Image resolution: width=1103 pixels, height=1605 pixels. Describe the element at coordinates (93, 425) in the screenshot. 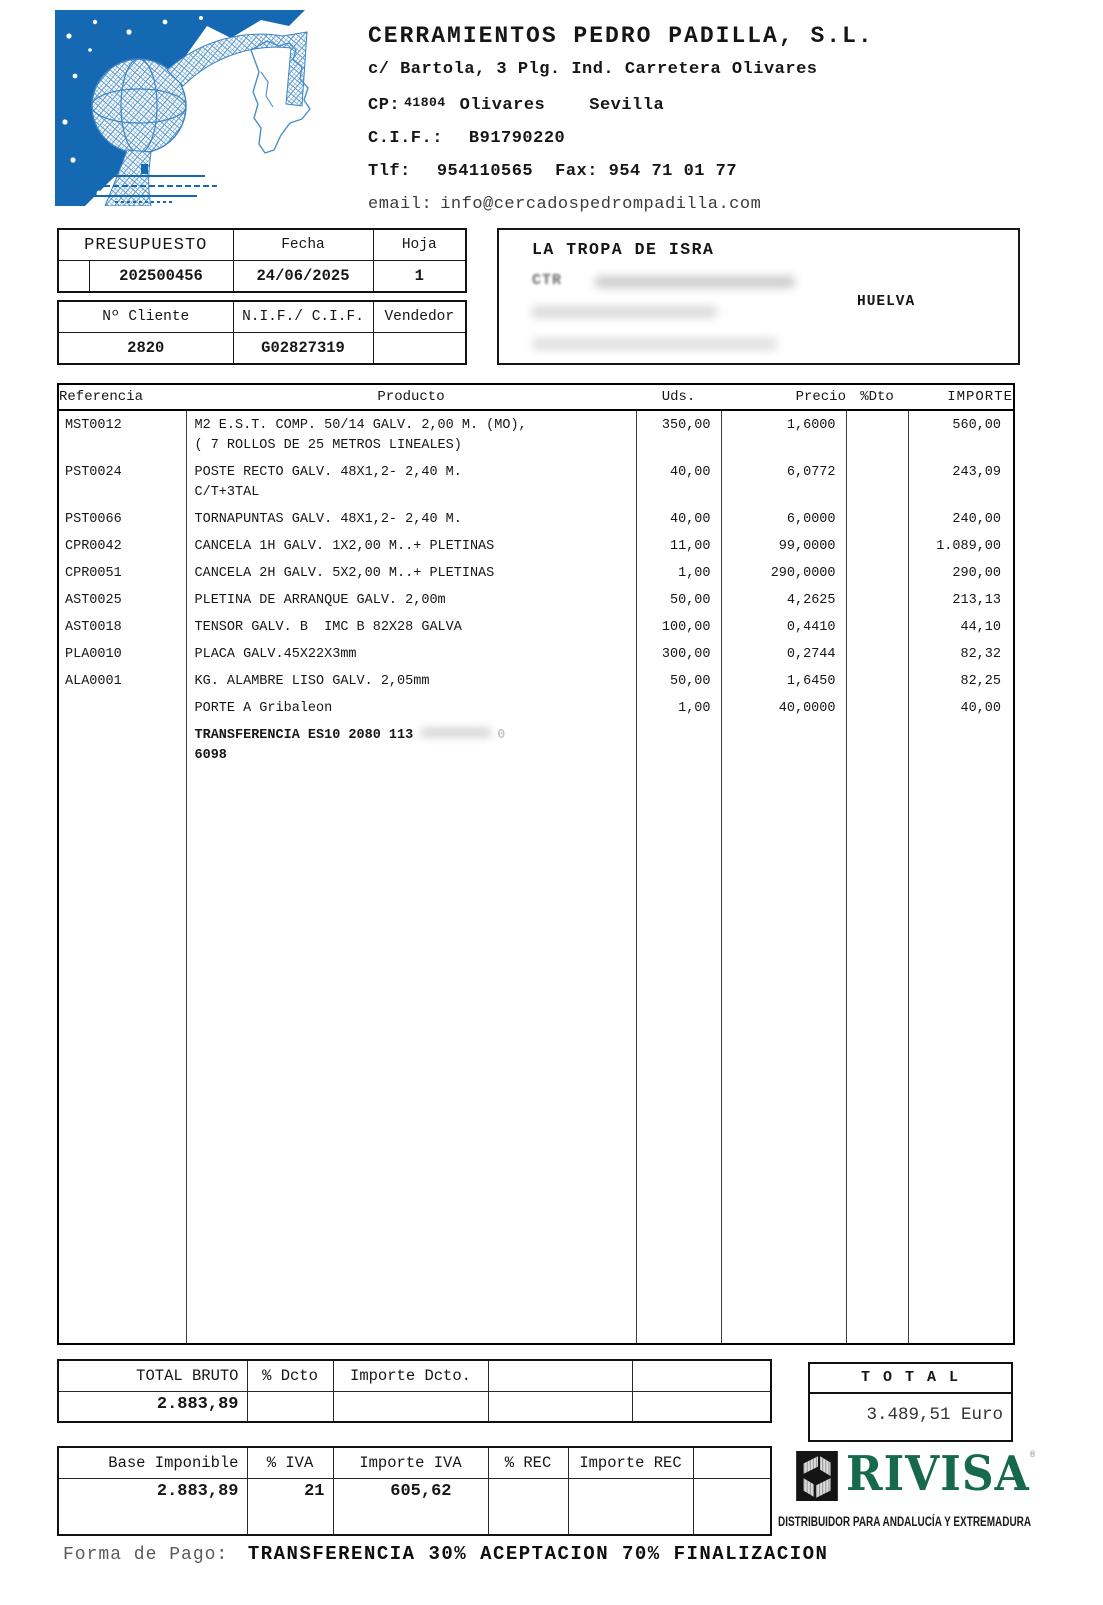

I see `item-referencia: MST0012` at that location.